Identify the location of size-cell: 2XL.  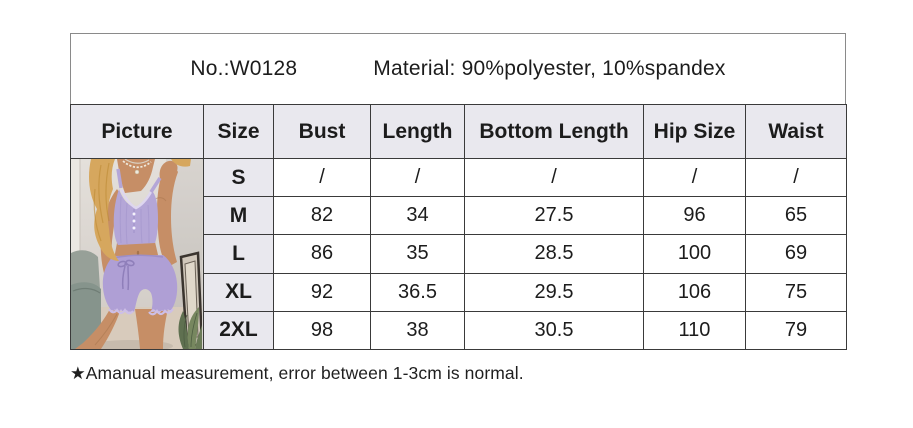
(238, 330).